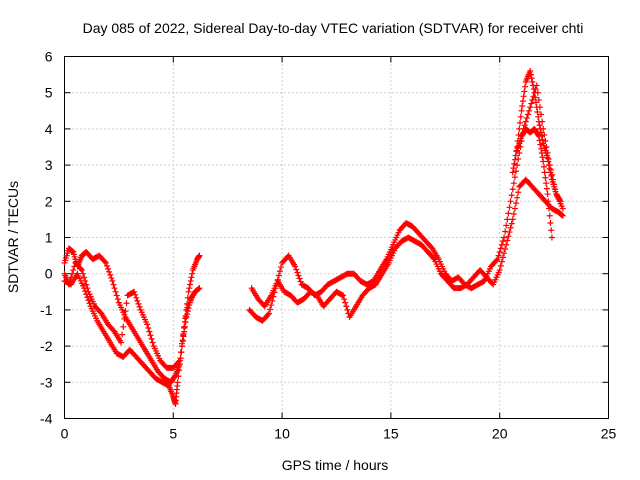 The height and width of the screenshot is (480, 640). I want to click on y-tick-label: 3, so click(49, 165).